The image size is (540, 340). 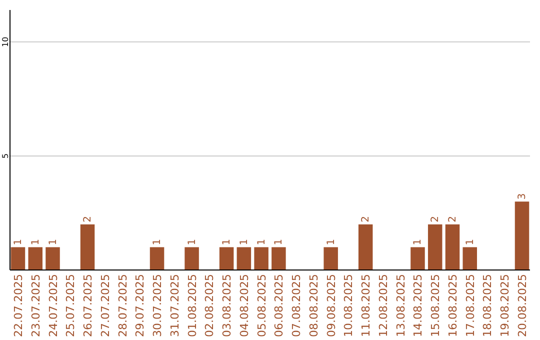 What do you see at coordinates (209, 305) in the screenshot?
I see `x-tick-label: 02.08.2025` at bounding box center [209, 305].